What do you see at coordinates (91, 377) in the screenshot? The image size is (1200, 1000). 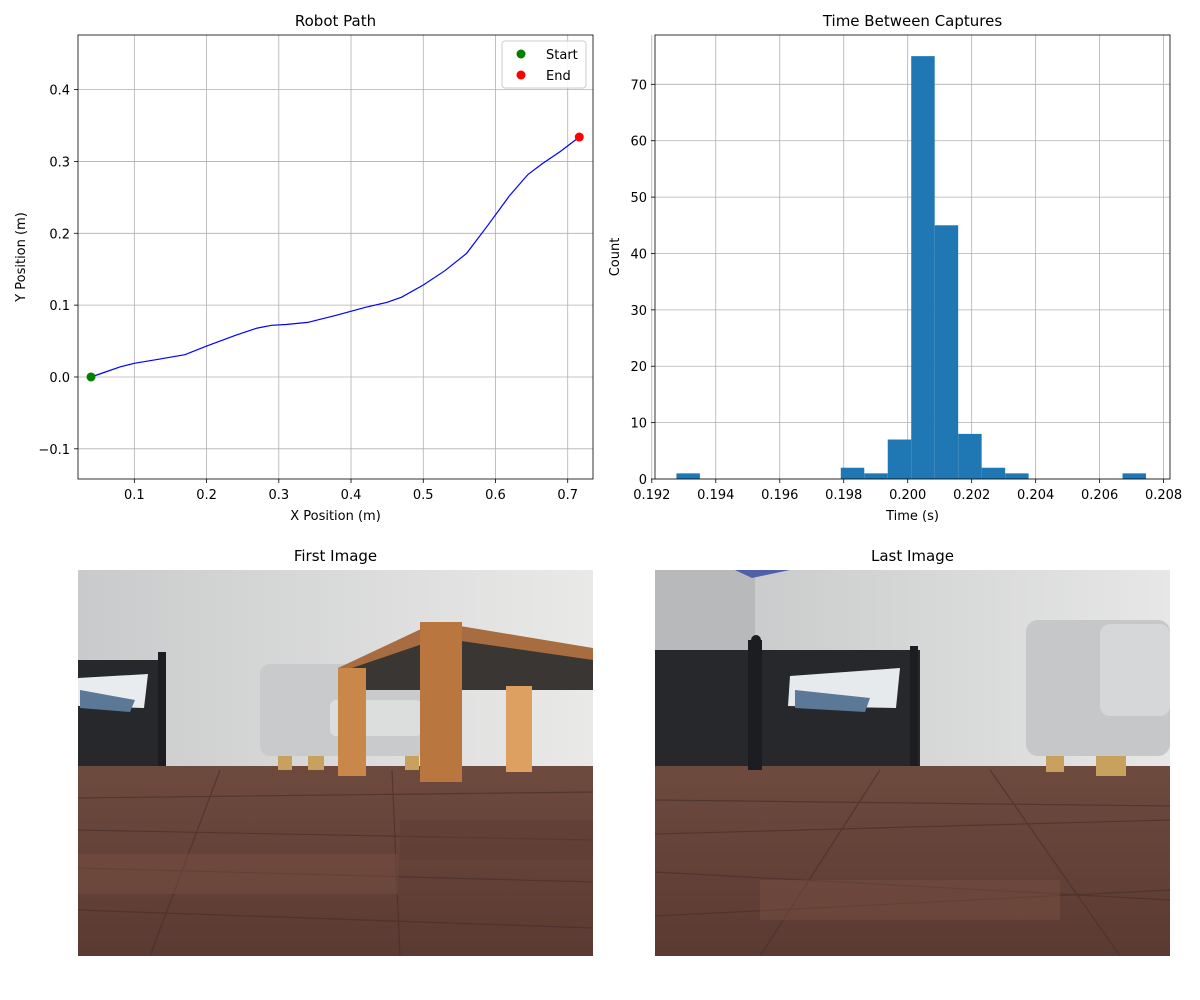 I see `robot-path-start-point` at bounding box center [91, 377].